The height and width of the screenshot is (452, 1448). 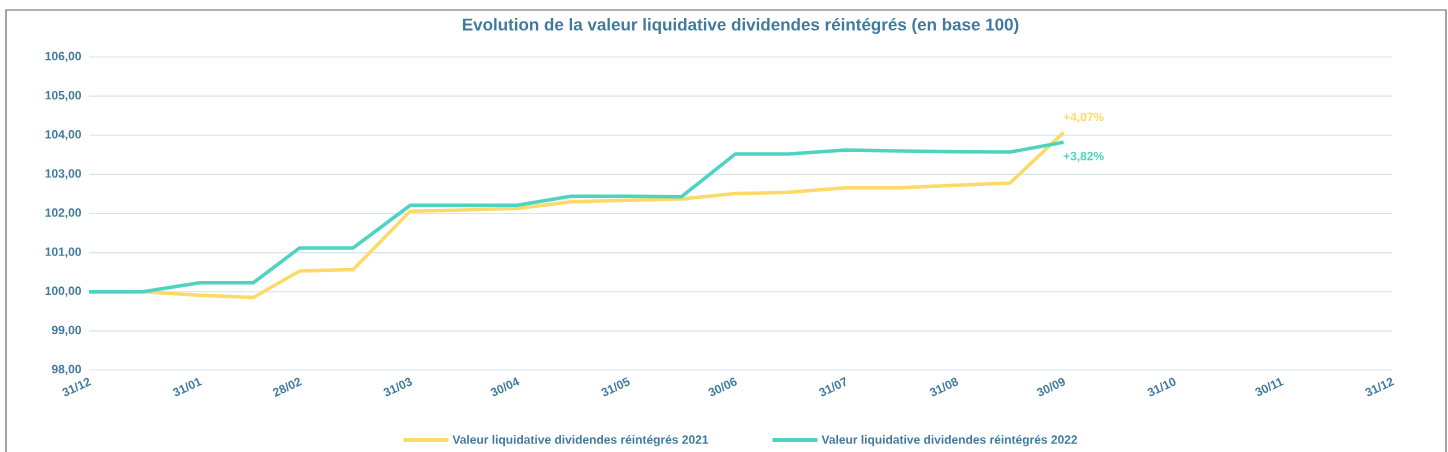 What do you see at coordinates (1161, 387) in the screenshot?
I see `x-tick-label: 31/10` at bounding box center [1161, 387].